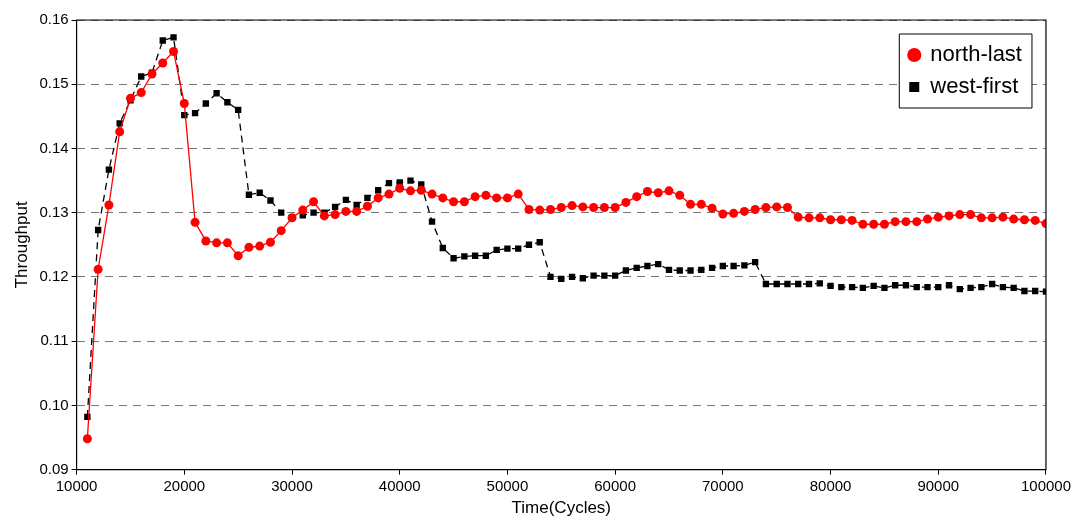 The height and width of the screenshot is (527, 1082). What do you see at coordinates (76, 485) in the screenshot?
I see `x-tick-label: 10000` at bounding box center [76, 485].